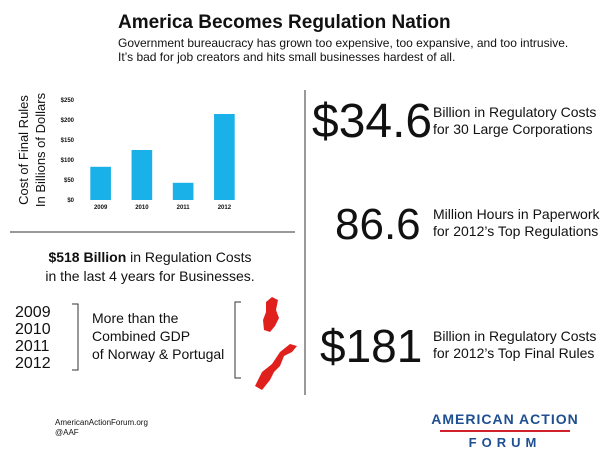 Image resolution: width=610 pixels, height=470 pixels. Describe the element at coordinates (371, 346) in the screenshot. I see `stat-figure: $181` at that location.